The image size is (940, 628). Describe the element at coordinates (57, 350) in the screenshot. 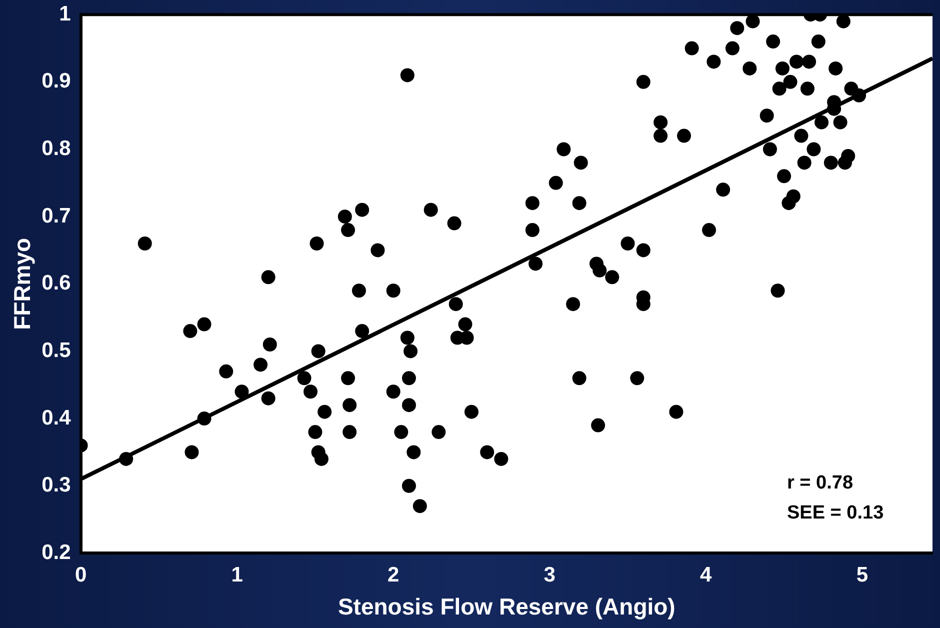

I see `y-tick-label: 0.5` at that location.